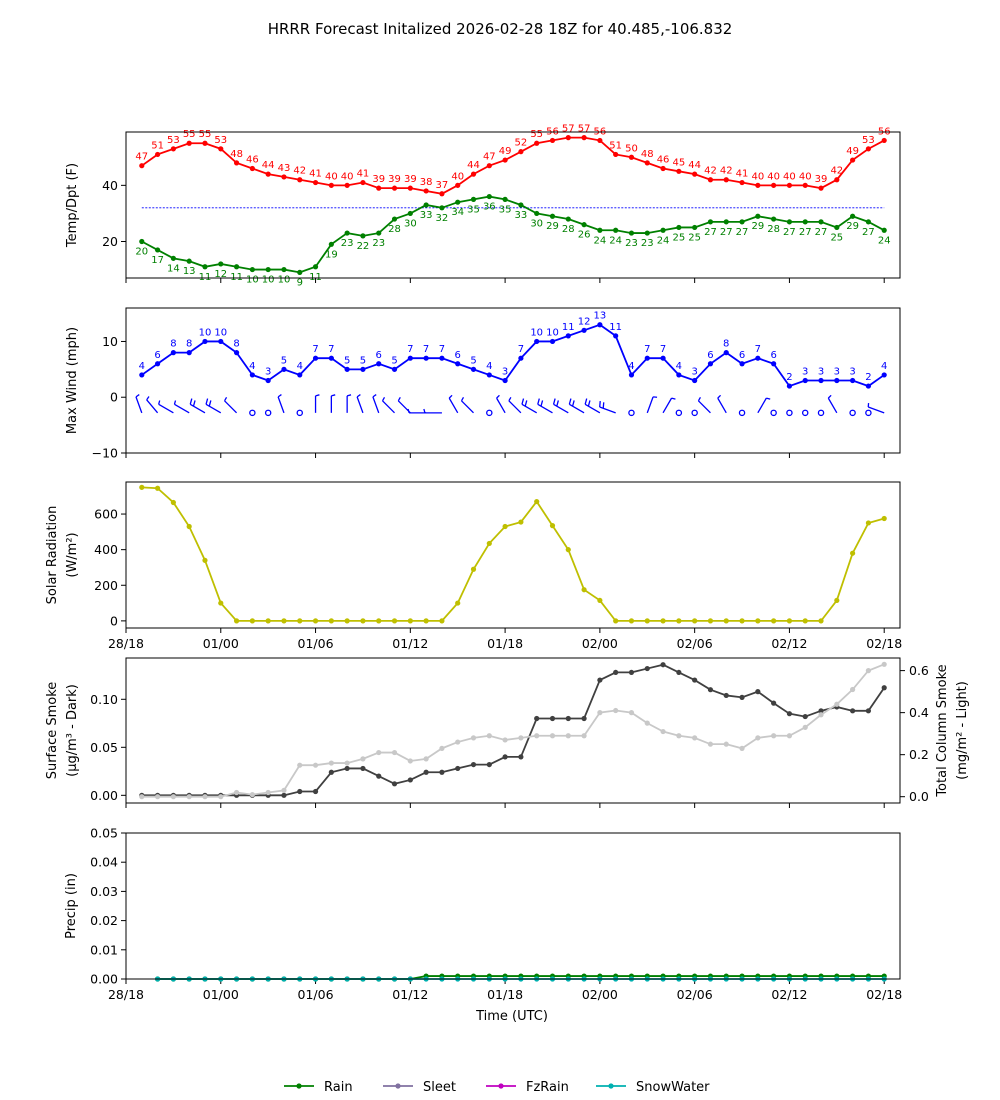 This screenshot has width=1000, height=1100. What do you see at coordinates (220, 140) in the screenshot?
I see `temperature-value-label: 53` at bounding box center [220, 140].